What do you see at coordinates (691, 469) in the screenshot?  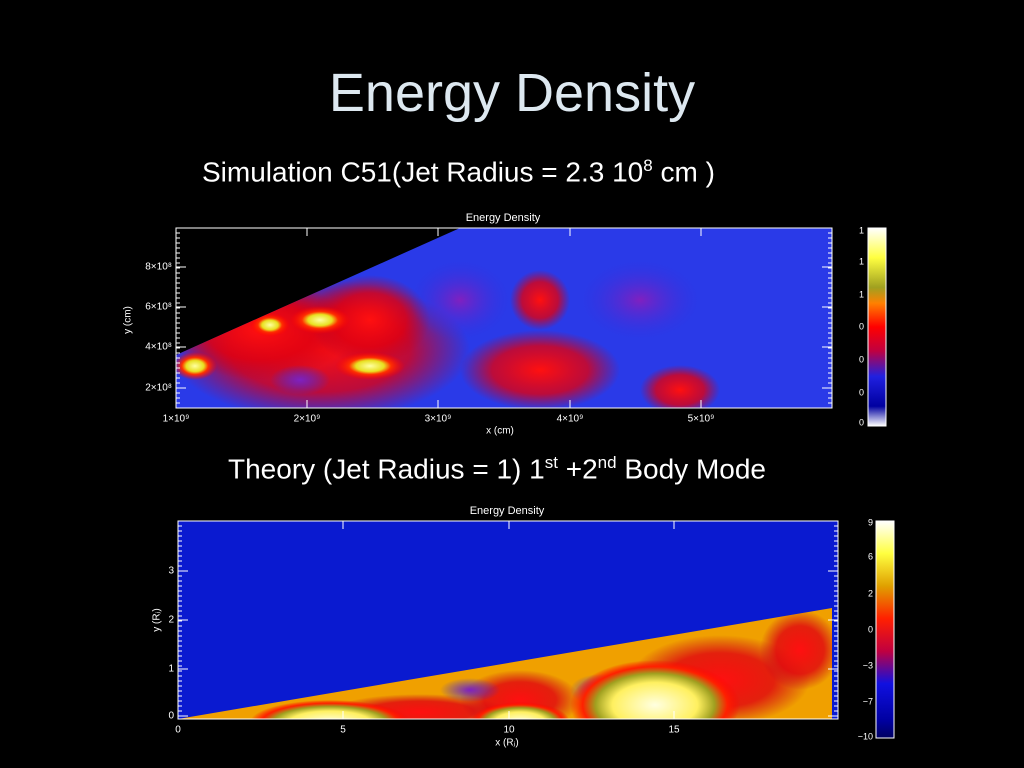 I see `caption-part: Body Mode` at bounding box center [691, 469].